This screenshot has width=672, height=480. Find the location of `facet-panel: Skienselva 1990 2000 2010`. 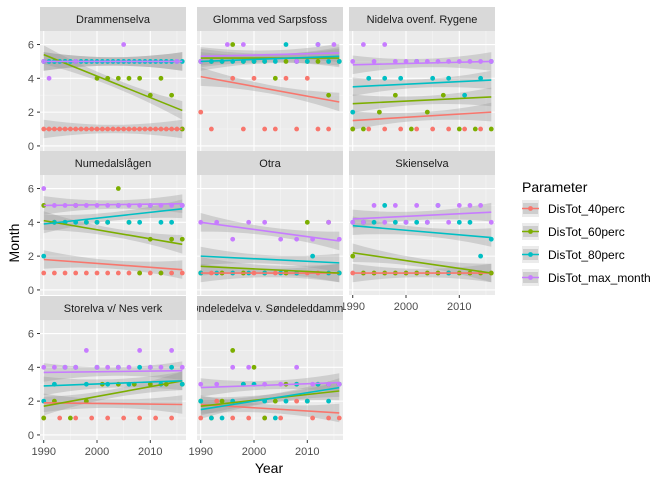

facet-panel: Skienselva 1990 2000 2010 is located at coordinates (417, 232).